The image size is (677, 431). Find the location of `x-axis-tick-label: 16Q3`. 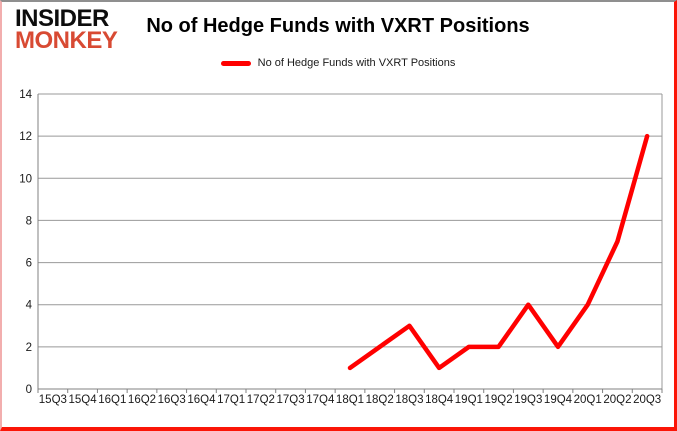

x-axis-tick-label: 16Q3 is located at coordinates (172, 400).